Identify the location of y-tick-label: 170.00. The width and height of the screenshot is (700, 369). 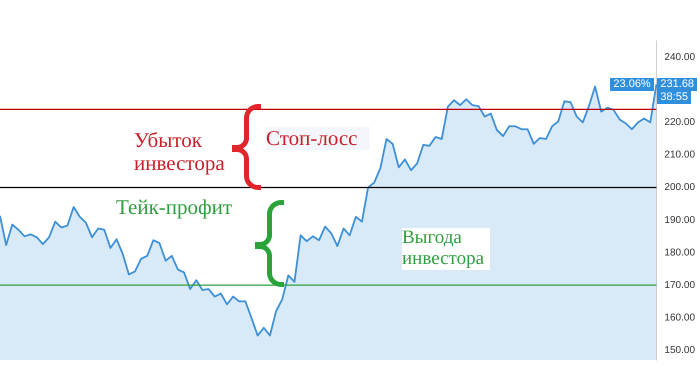
(680, 285).